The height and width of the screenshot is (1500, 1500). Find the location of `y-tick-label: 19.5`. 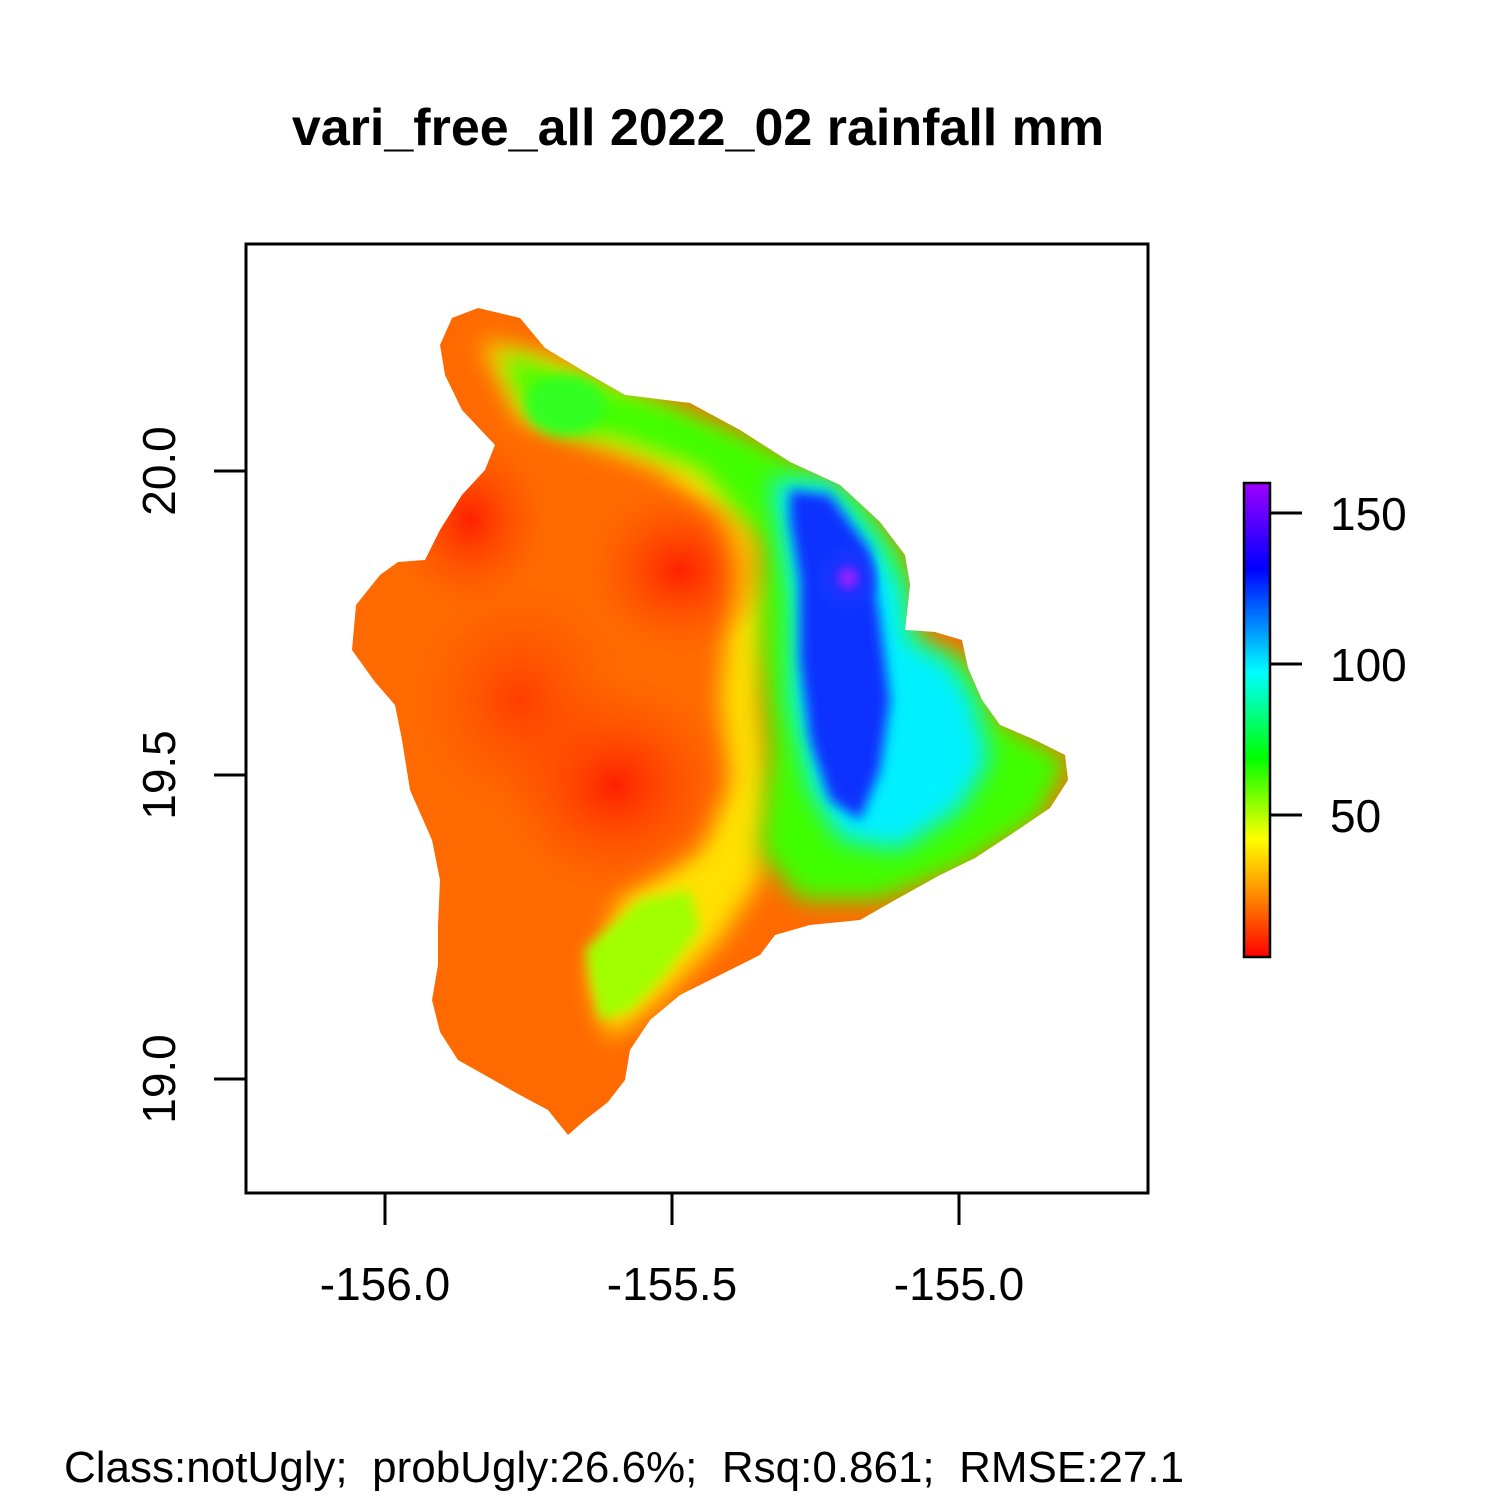

y-tick-label: 19.5 is located at coordinates (159, 775).